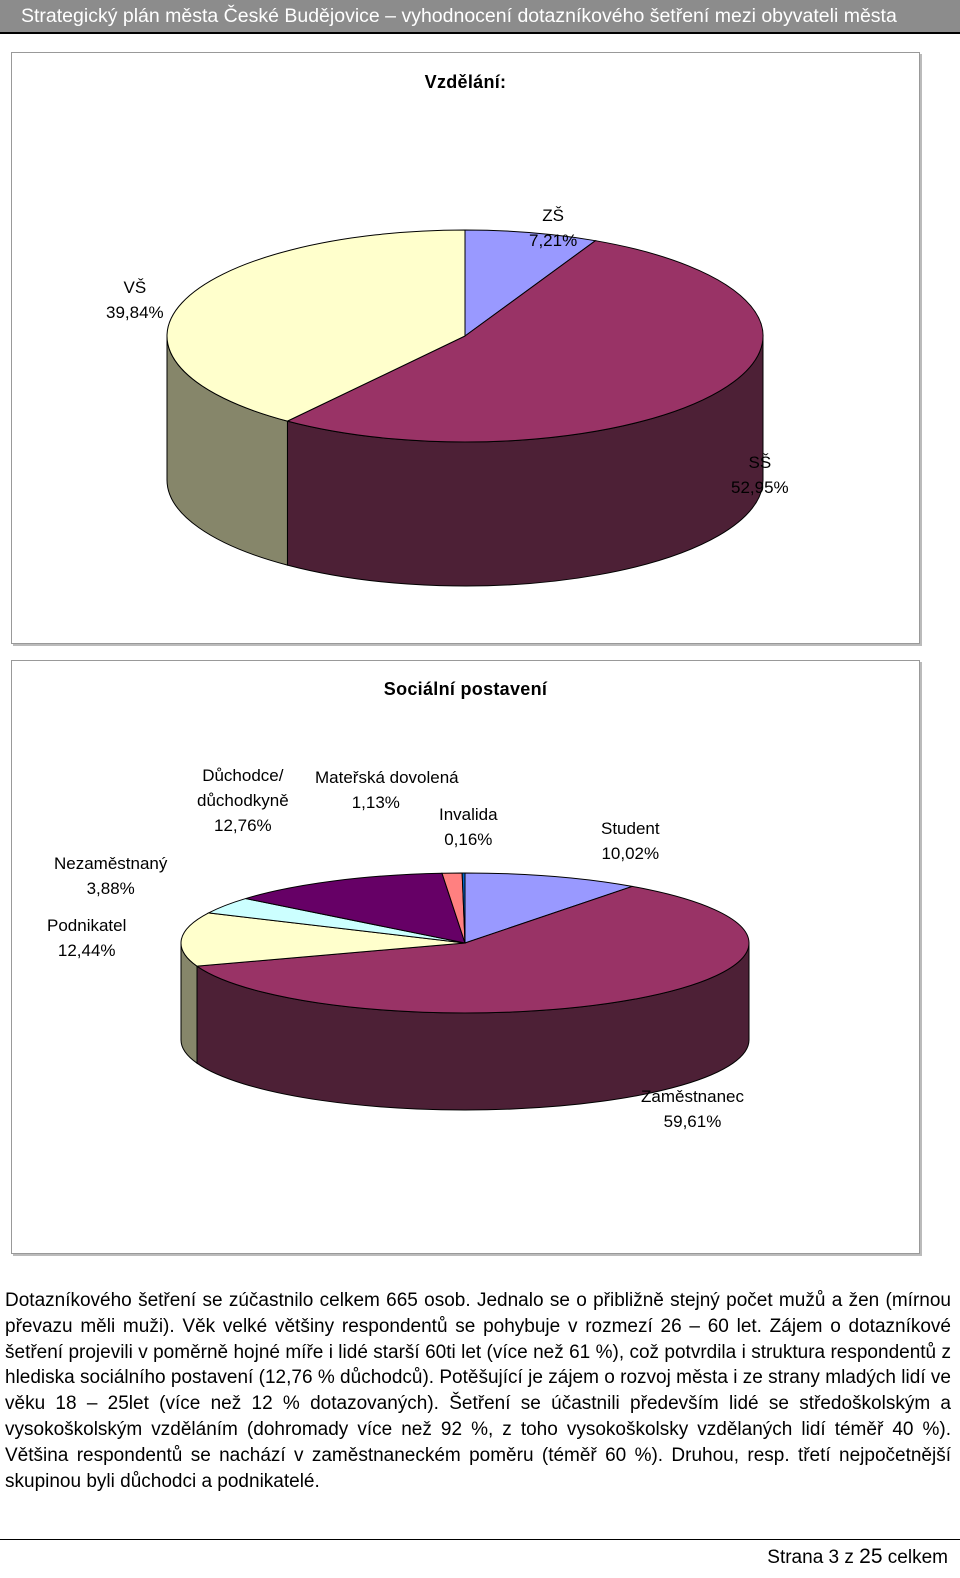  I want to click on slice-label-vs-value: 39,84%, so click(135, 312).